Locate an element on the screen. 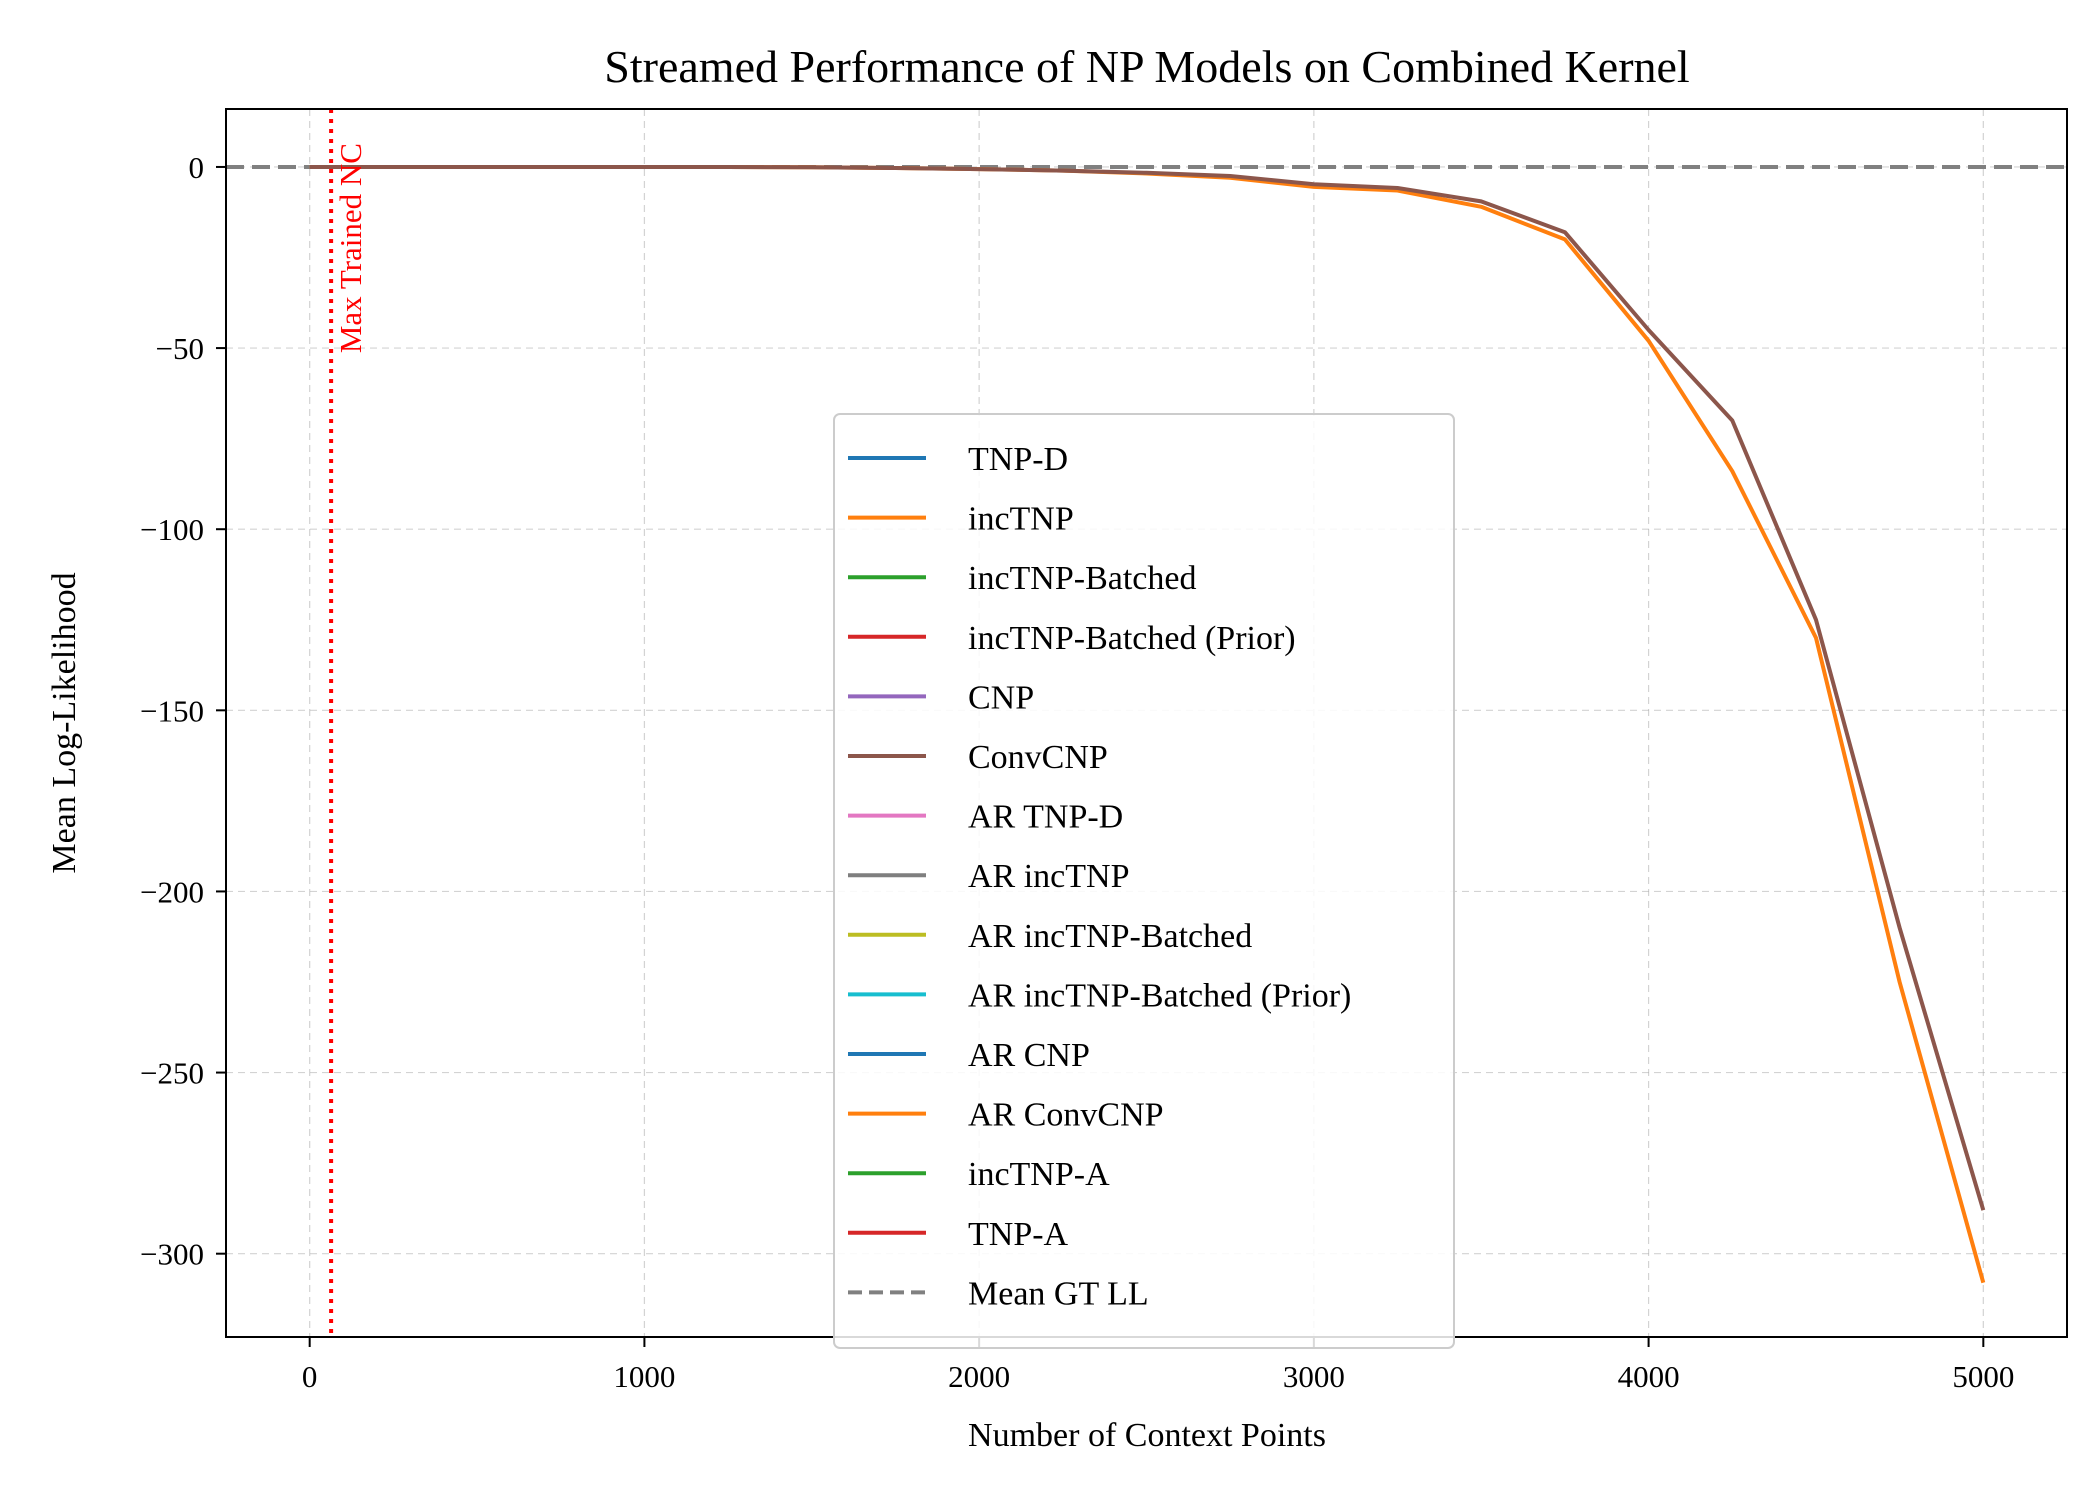 Image resolution: width=2100 pixels, height=1500 pixels. y-tick-label: −50 is located at coordinates (180, 348).